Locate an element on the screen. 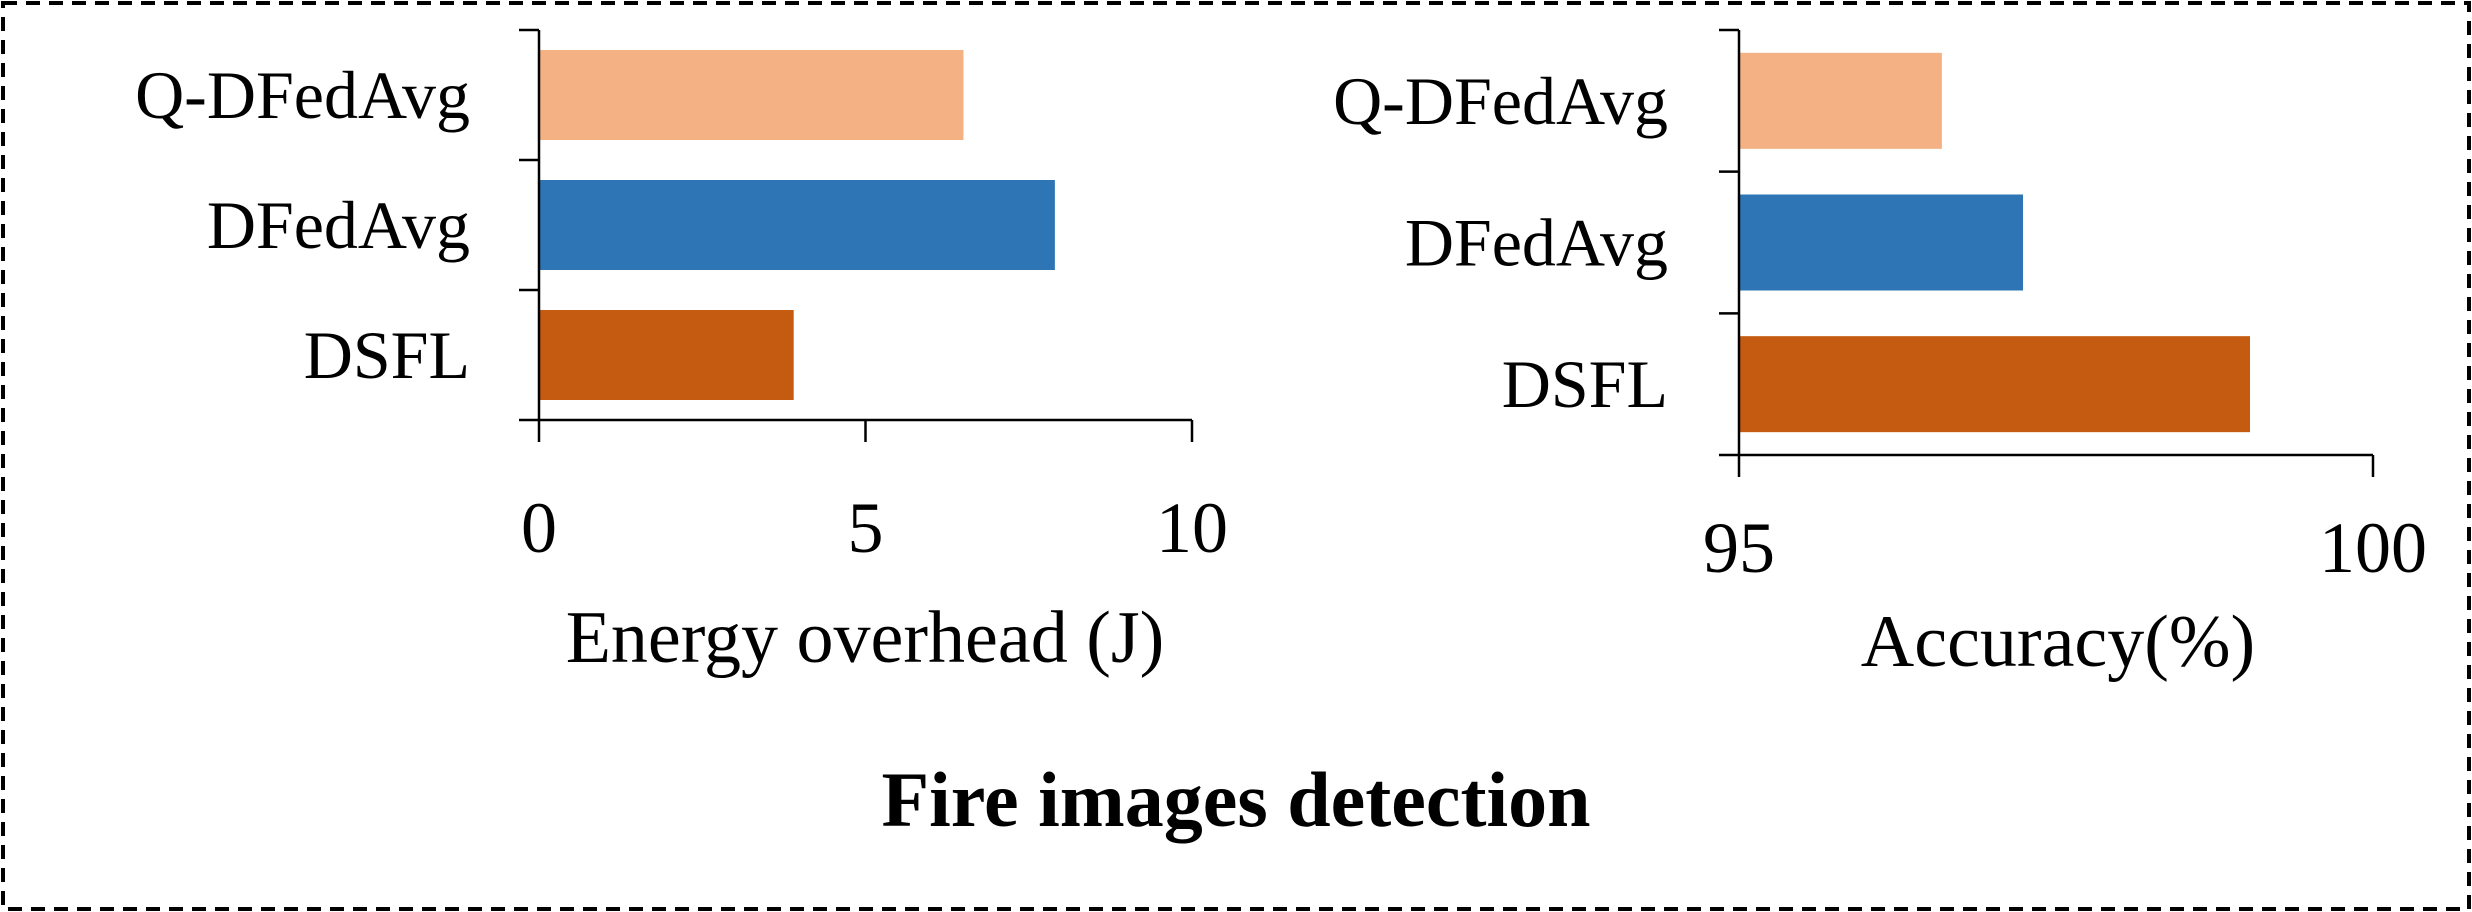 Image resolution: width=2472 pixels, height=912 pixels. energy-bar-dfedavg is located at coordinates (797, 225).